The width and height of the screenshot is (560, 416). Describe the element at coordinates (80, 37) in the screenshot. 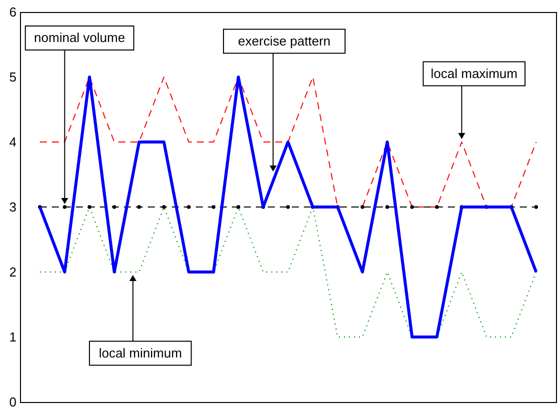

I see `annotation: nominal volume` at that location.